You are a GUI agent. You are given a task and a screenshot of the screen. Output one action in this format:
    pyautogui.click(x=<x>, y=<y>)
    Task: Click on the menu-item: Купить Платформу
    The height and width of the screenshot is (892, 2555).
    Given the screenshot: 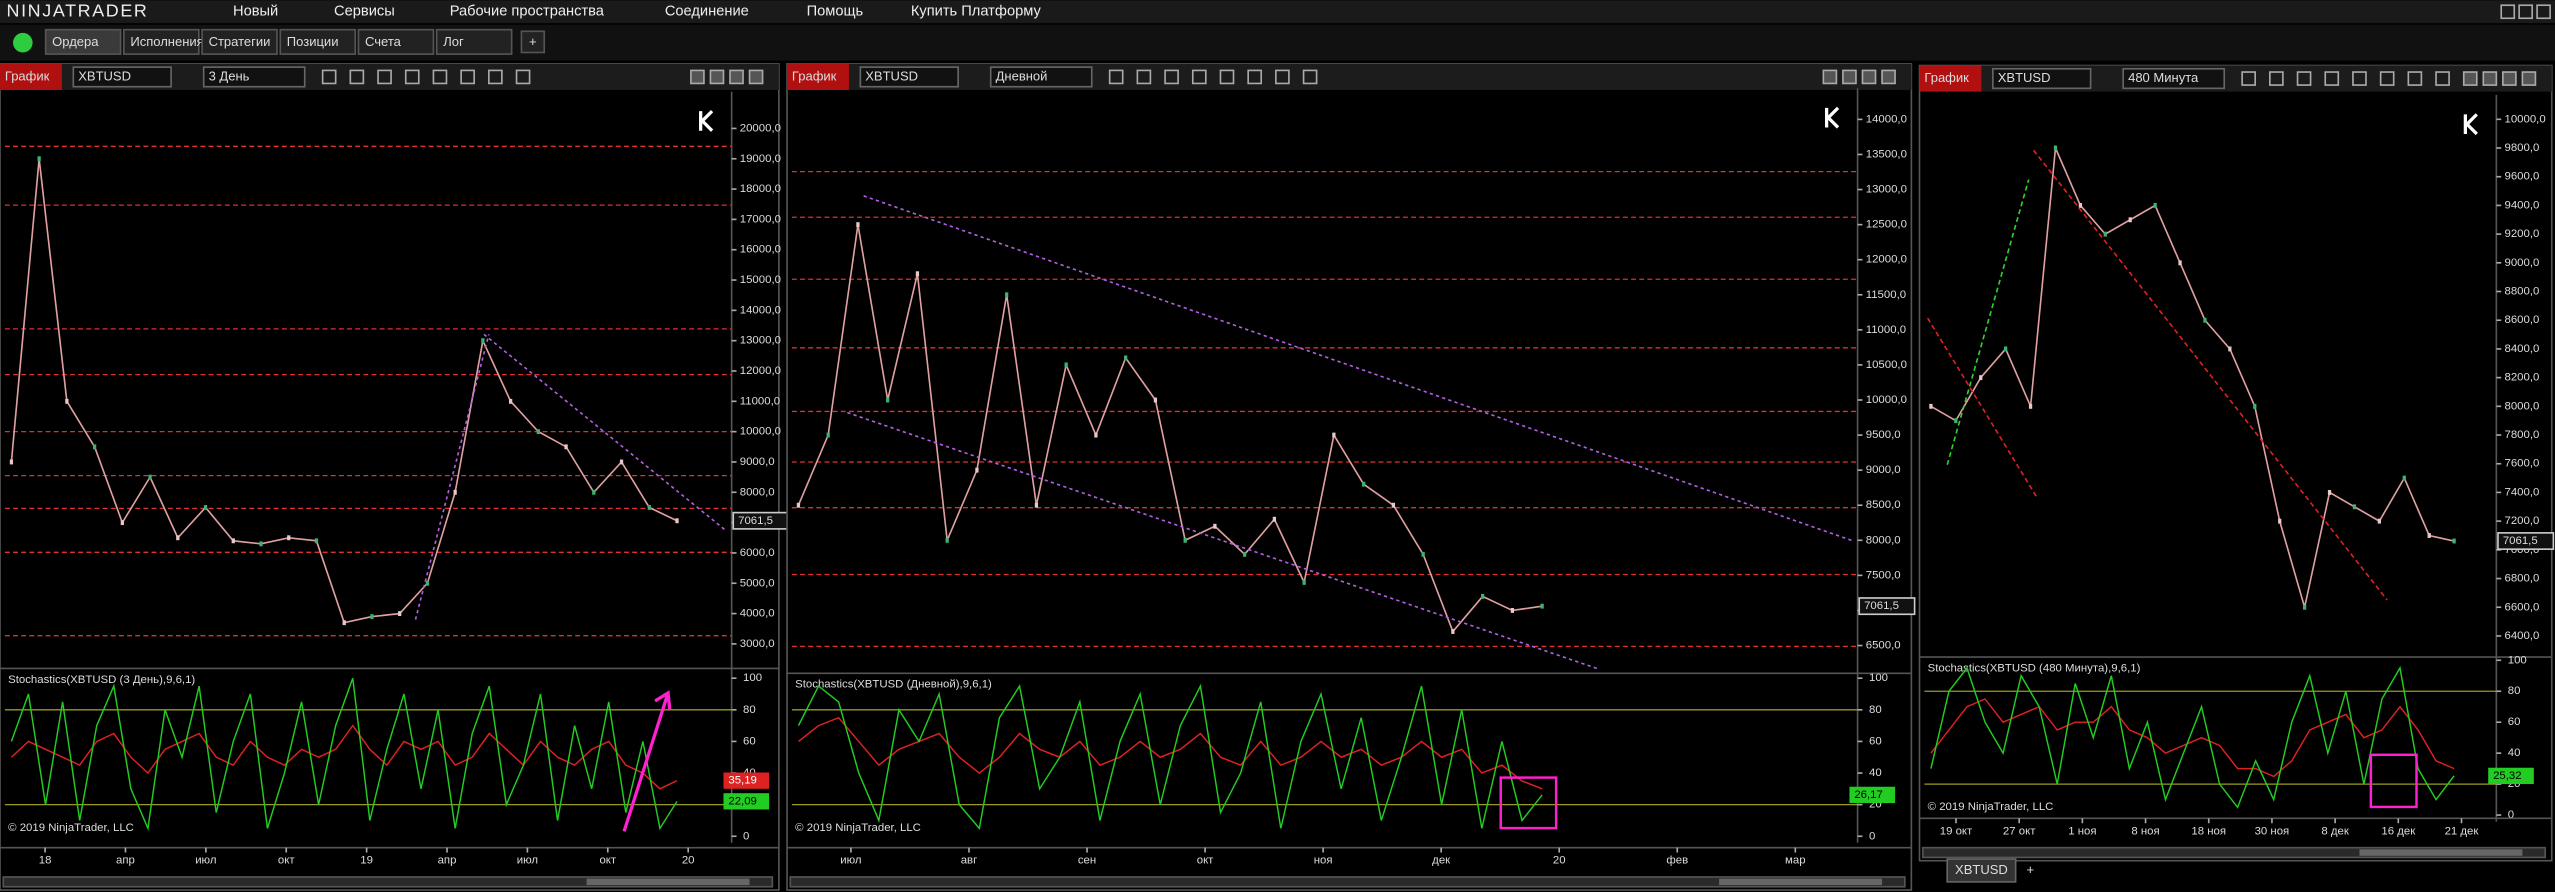 What is the action you would take?
    pyautogui.click(x=976, y=12)
    